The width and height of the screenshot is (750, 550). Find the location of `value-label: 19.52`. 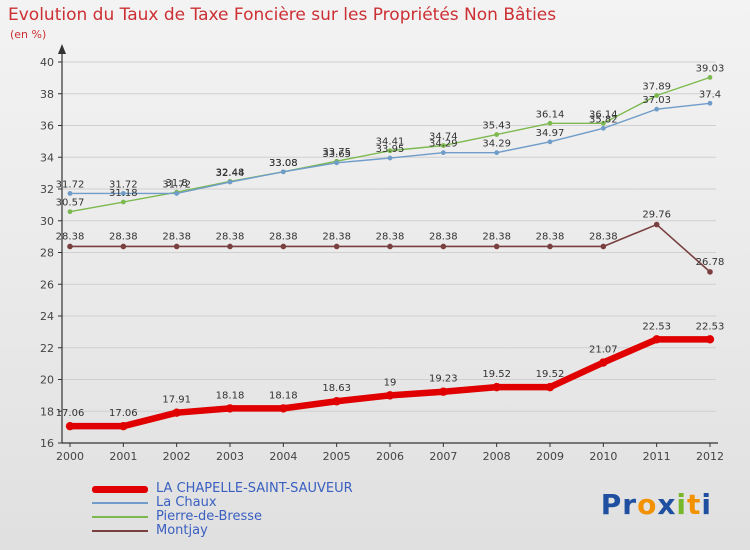

value-label: 19.52 is located at coordinates (496, 374).